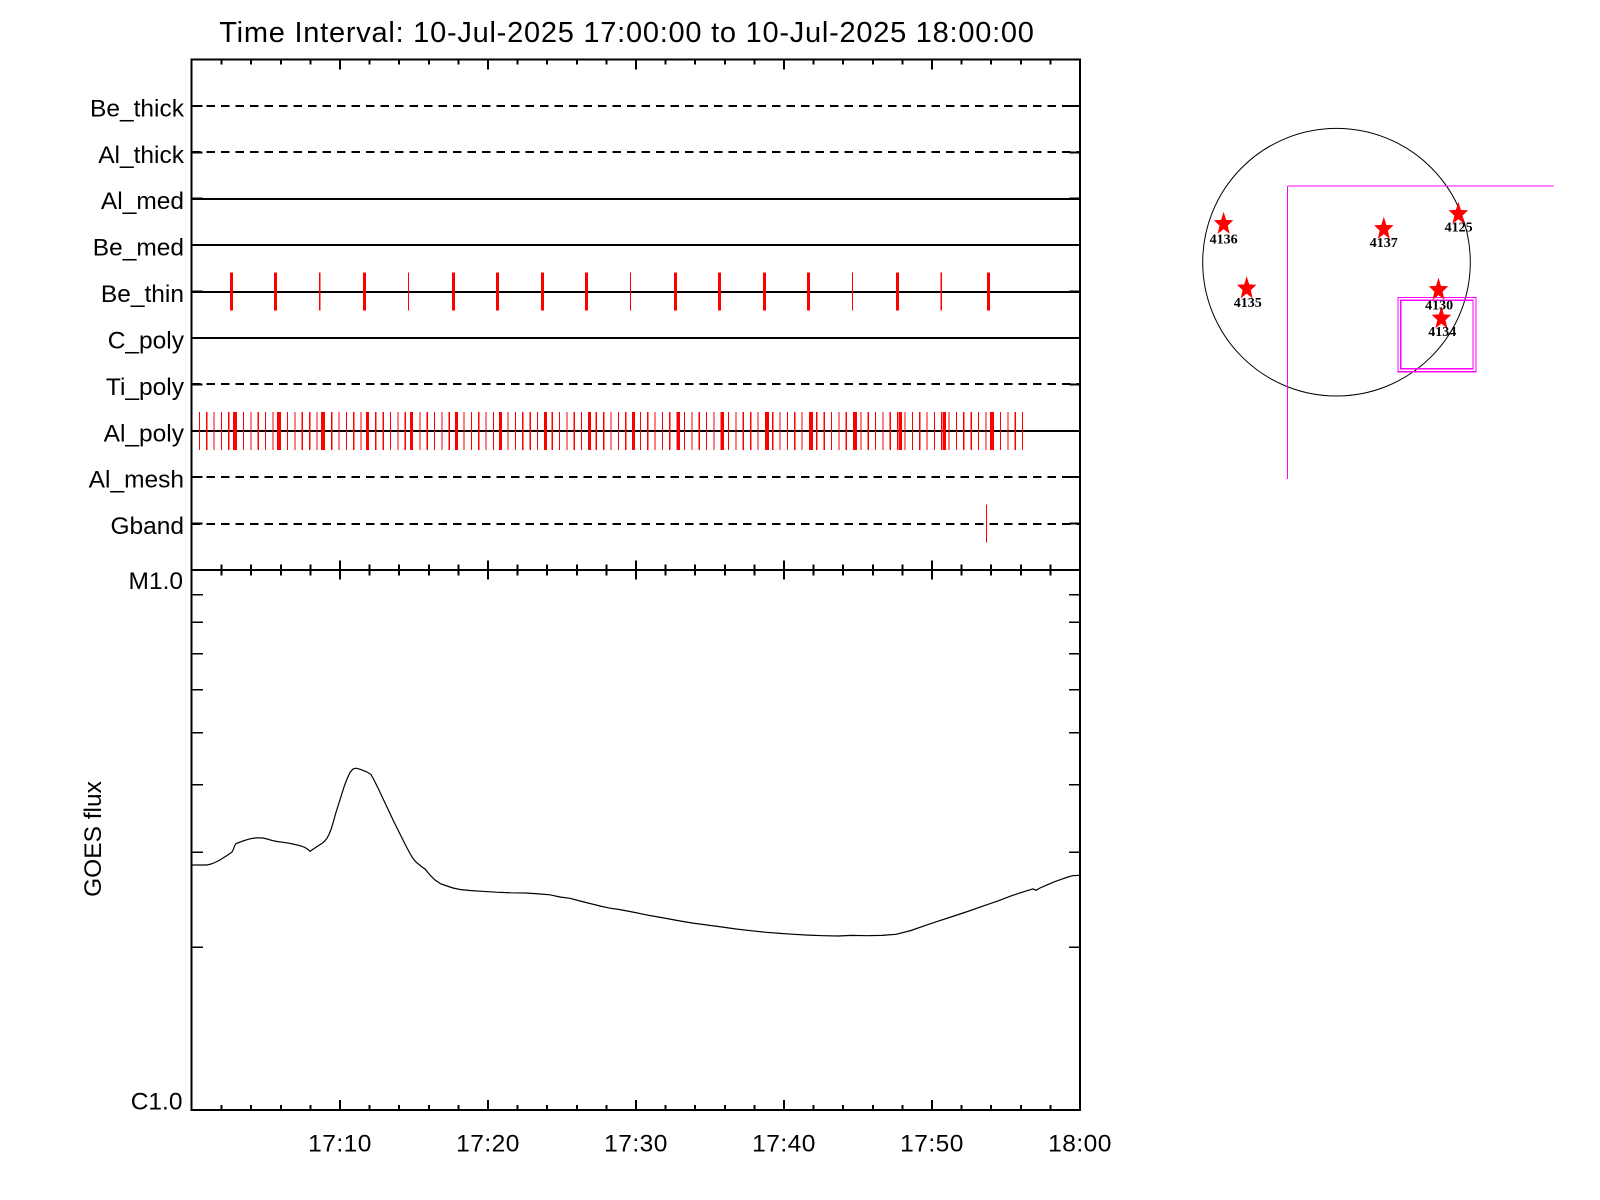 The height and width of the screenshot is (1200, 1600). What do you see at coordinates (784, 1144) in the screenshot?
I see `svg-text: 17:40` at bounding box center [784, 1144].